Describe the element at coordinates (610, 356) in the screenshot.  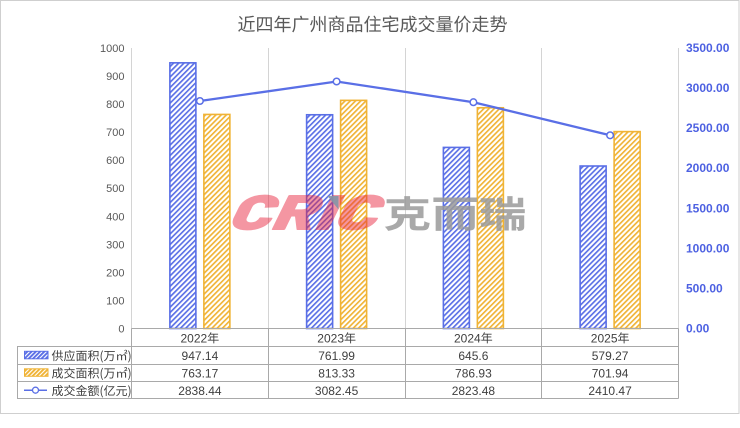
I see `svg-text: 579.27` at that location.